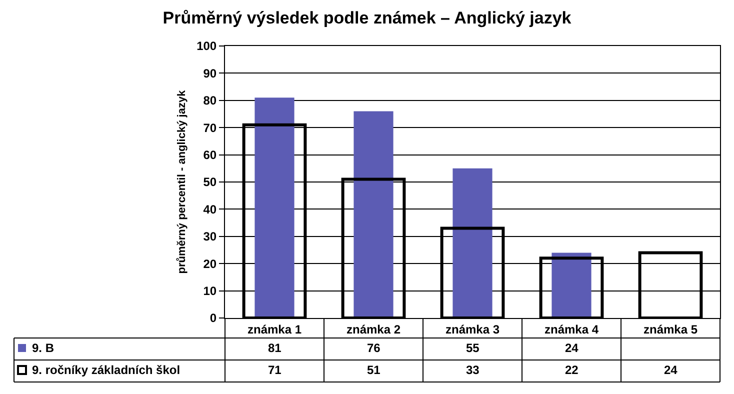 The image size is (734, 394). What do you see at coordinates (106, 370) in the screenshot?
I see `legend-label: 9. ročníky základních škol` at bounding box center [106, 370].